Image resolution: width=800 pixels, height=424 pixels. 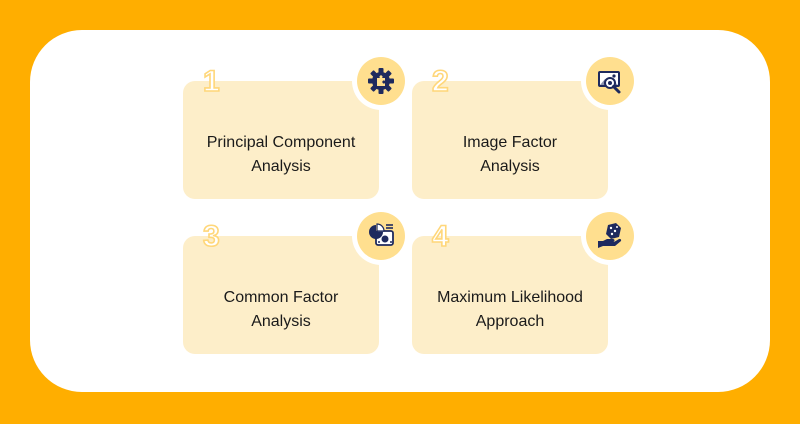 What do you see at coordinates (510, 297) in the screenshot?
I see `card-label-line1: Maximum Likelihood` at bounding box center [510, 297].